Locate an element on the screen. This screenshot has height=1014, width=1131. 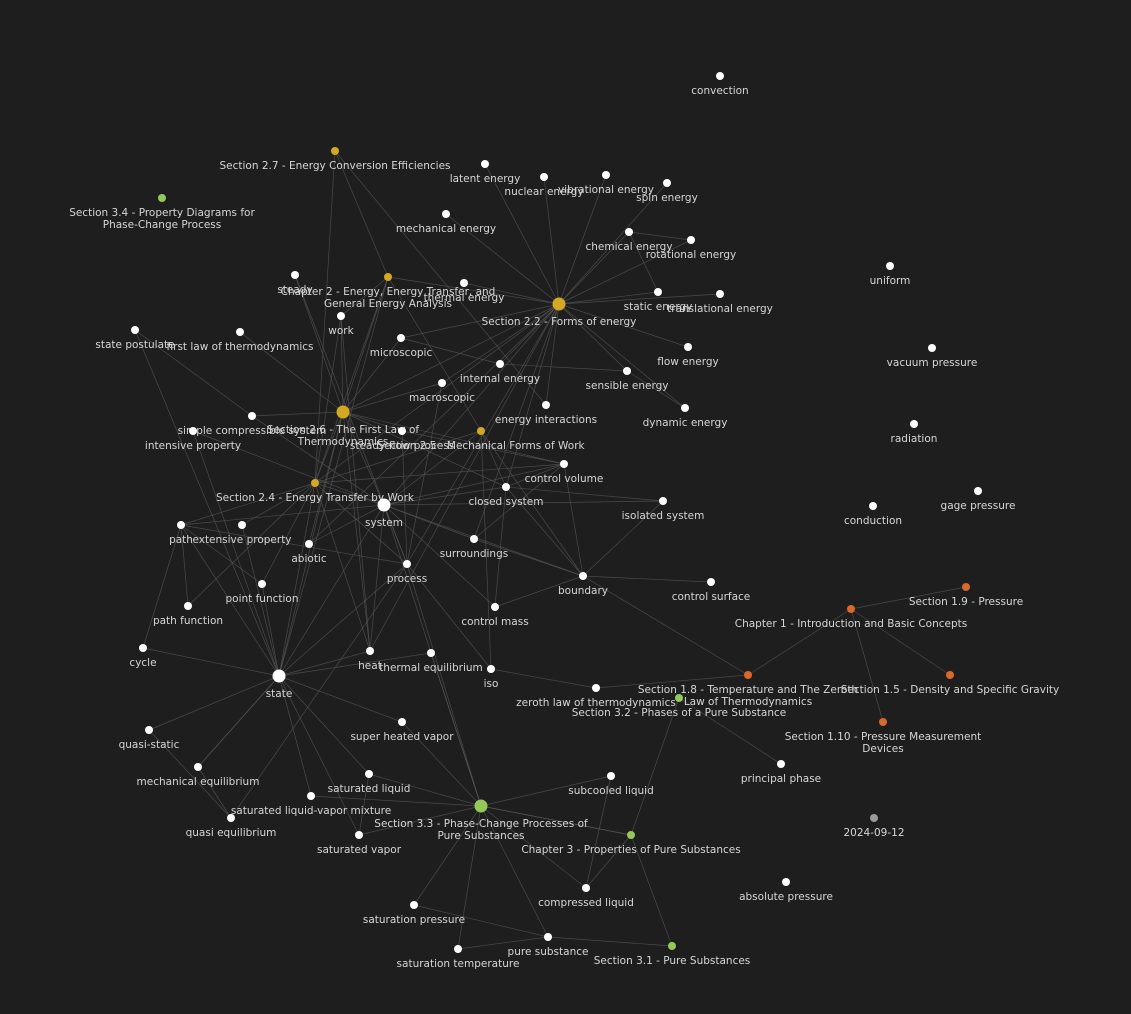
graph-node-simple-comp: simple compressible system is located at coordinates (252, 424).